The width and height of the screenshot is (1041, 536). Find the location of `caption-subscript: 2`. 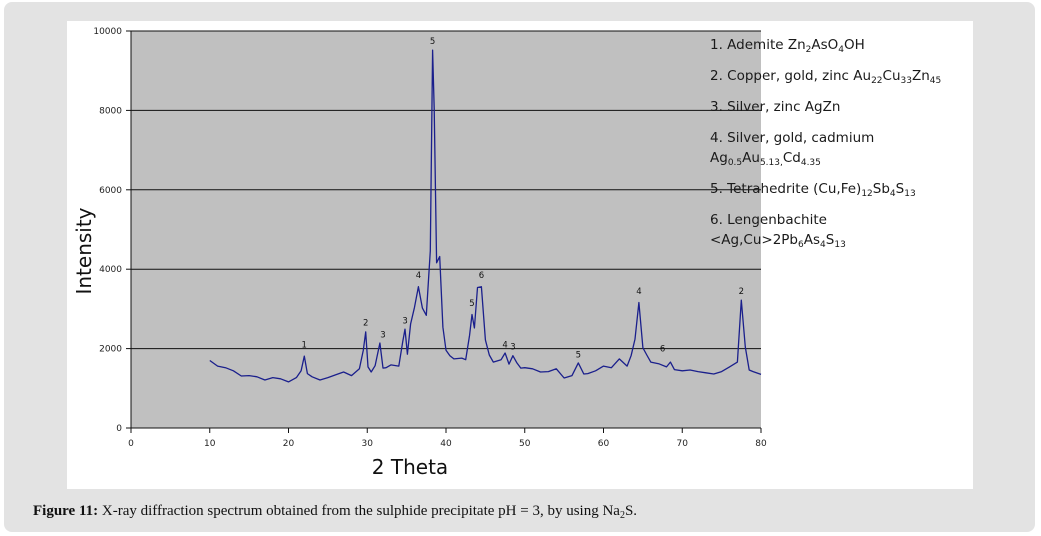

caption-subscript: 2 is located at coordinates (622, 515).